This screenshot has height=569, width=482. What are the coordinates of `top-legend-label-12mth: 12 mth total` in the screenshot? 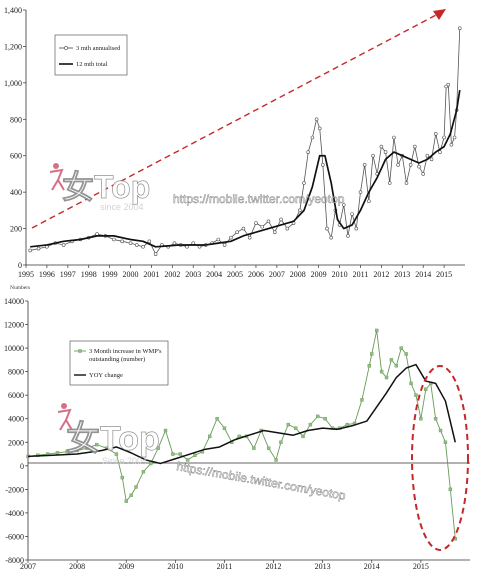 It's located at (92, 64).